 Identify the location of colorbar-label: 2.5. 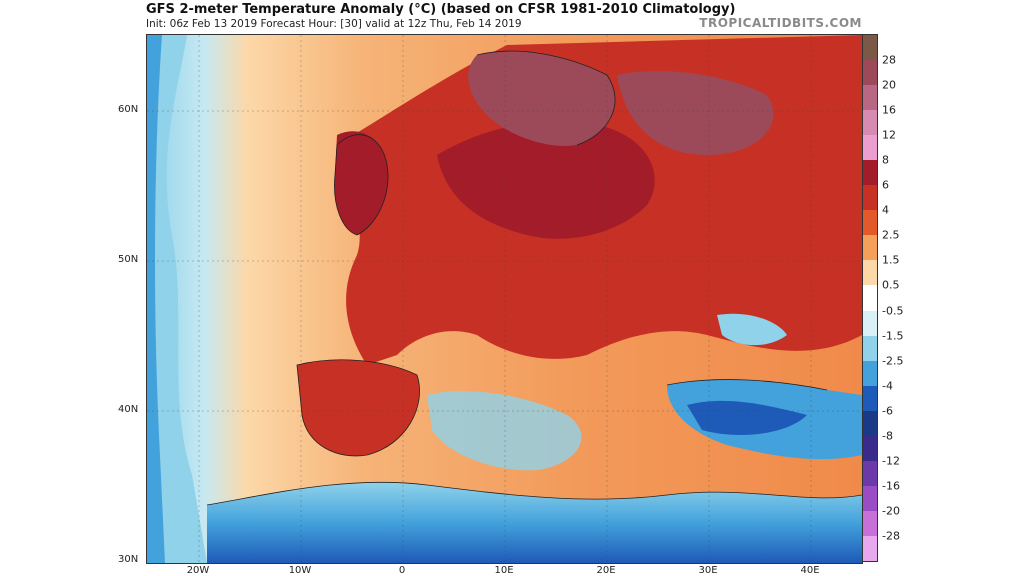
(891, 235).